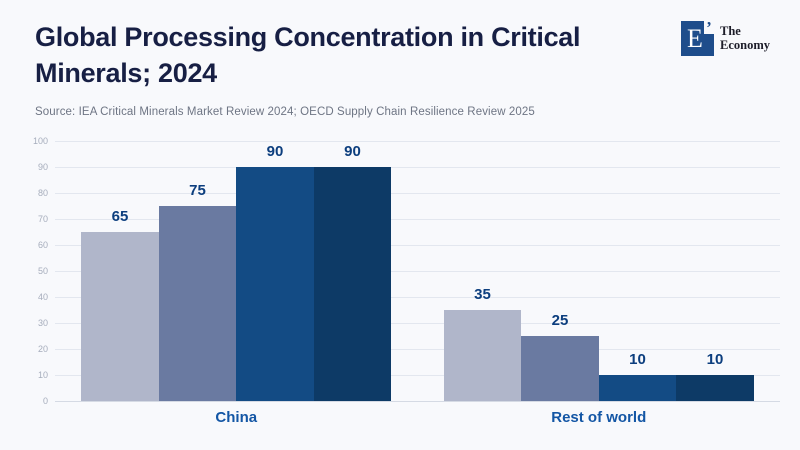  I want to click on bar-value-label-rest-of-world-series-3: 10, so click(637, 359).